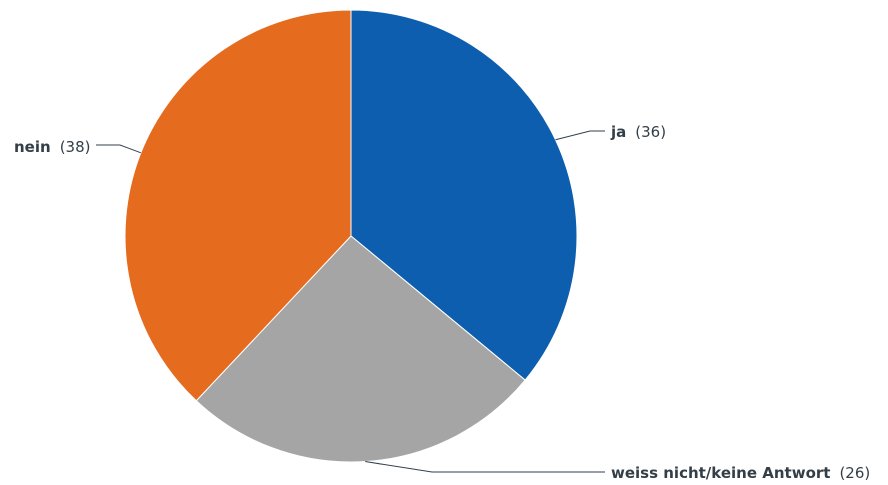  I want to click on slice-label-weiss-nicht-value: (26), so click(854, 473).